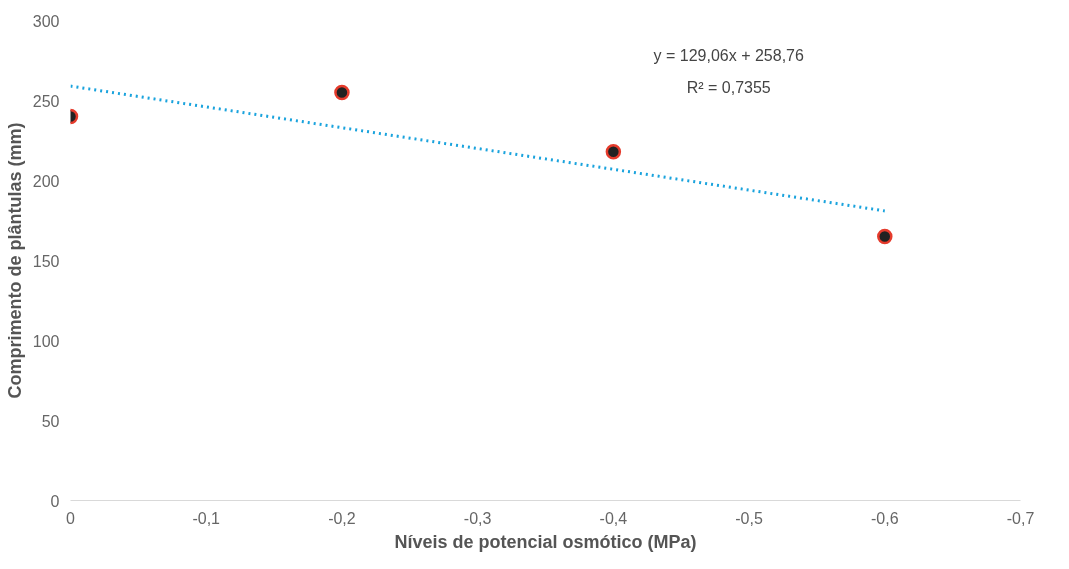 This screenshot has height=569, width=1069. I want to click on x-tick-label: -0,6, so click(885, 518).